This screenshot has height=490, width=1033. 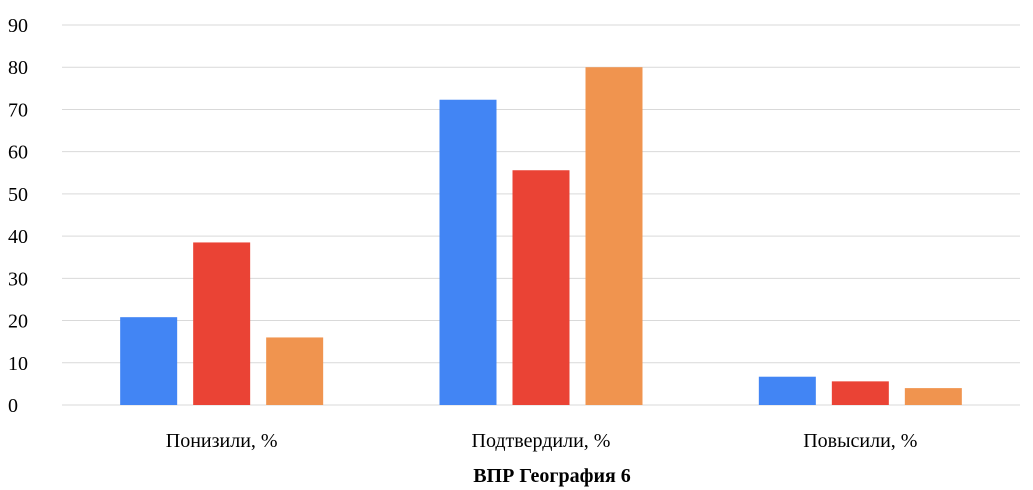 I want to click on y-axis-tick-labels: 0 10 20 30 40 50 60 70 80 90, so click(x=18, y=216).